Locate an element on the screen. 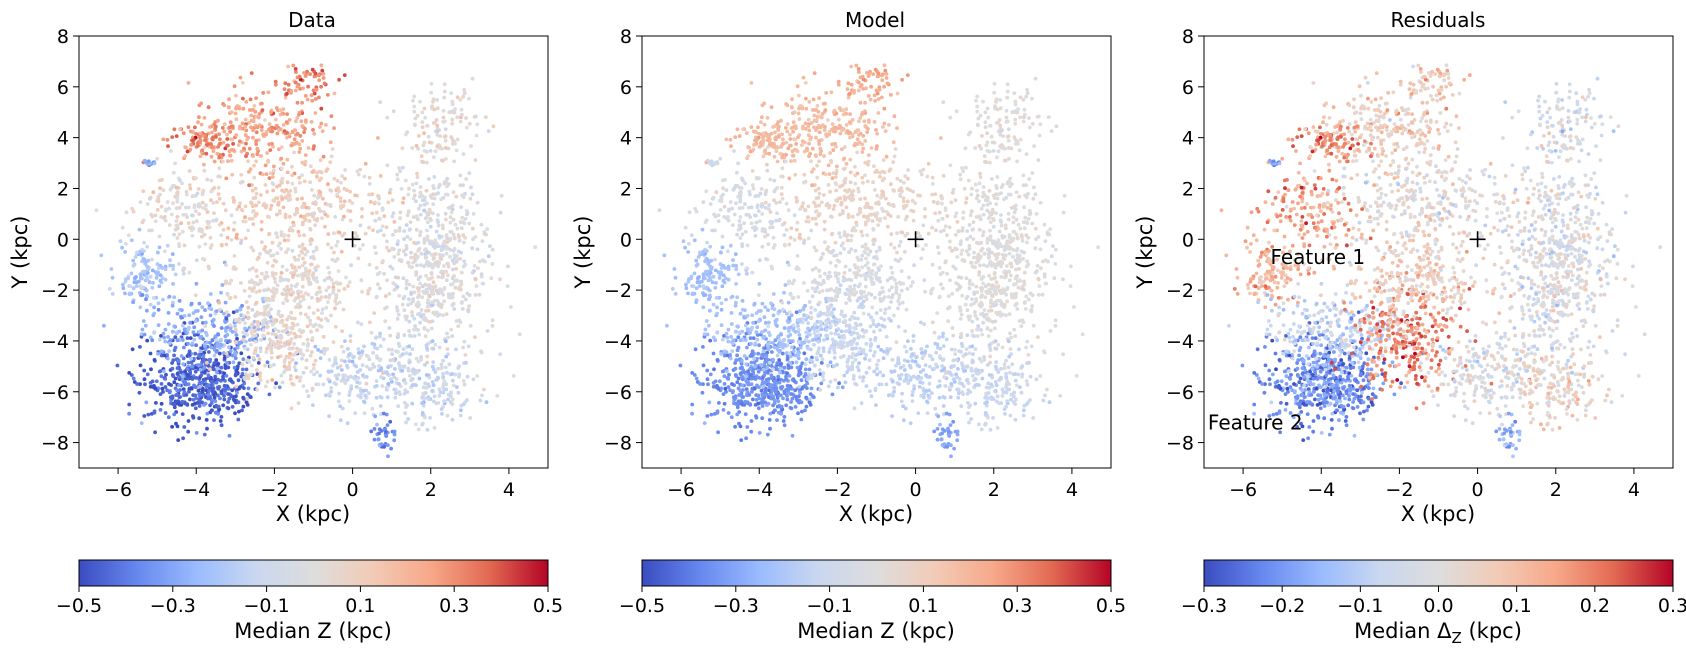 The height and width of the screenshot is (655, 1686). y-tick-label: 4 is located at coordinates (63, 139).